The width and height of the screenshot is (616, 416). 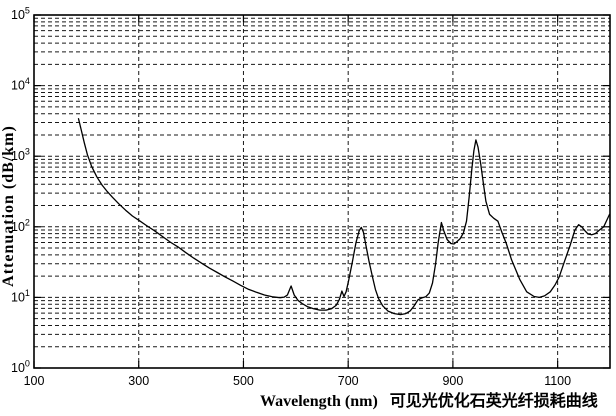 What do you see at coordinates (557, 381) in the screenshot?
I see `x-tick-label: 1100` at bounding box center [557, 381].